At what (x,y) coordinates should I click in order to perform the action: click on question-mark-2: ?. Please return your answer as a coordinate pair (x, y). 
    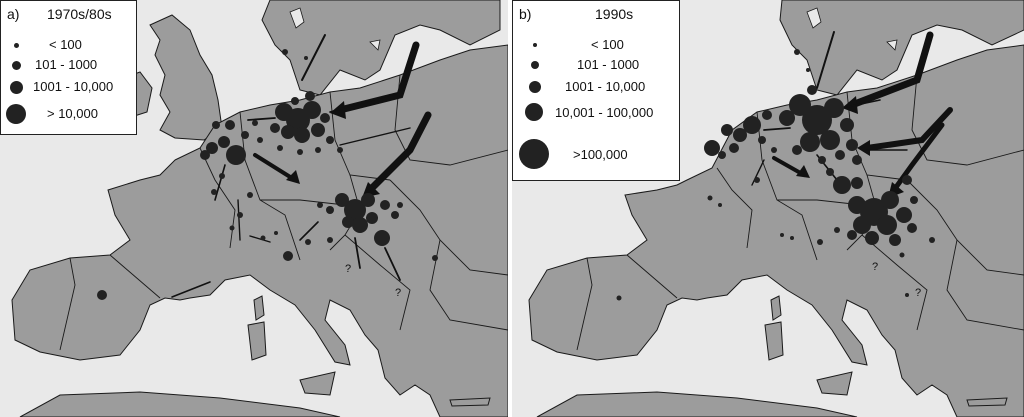
    Looking at the image, I should click on (398, 293).